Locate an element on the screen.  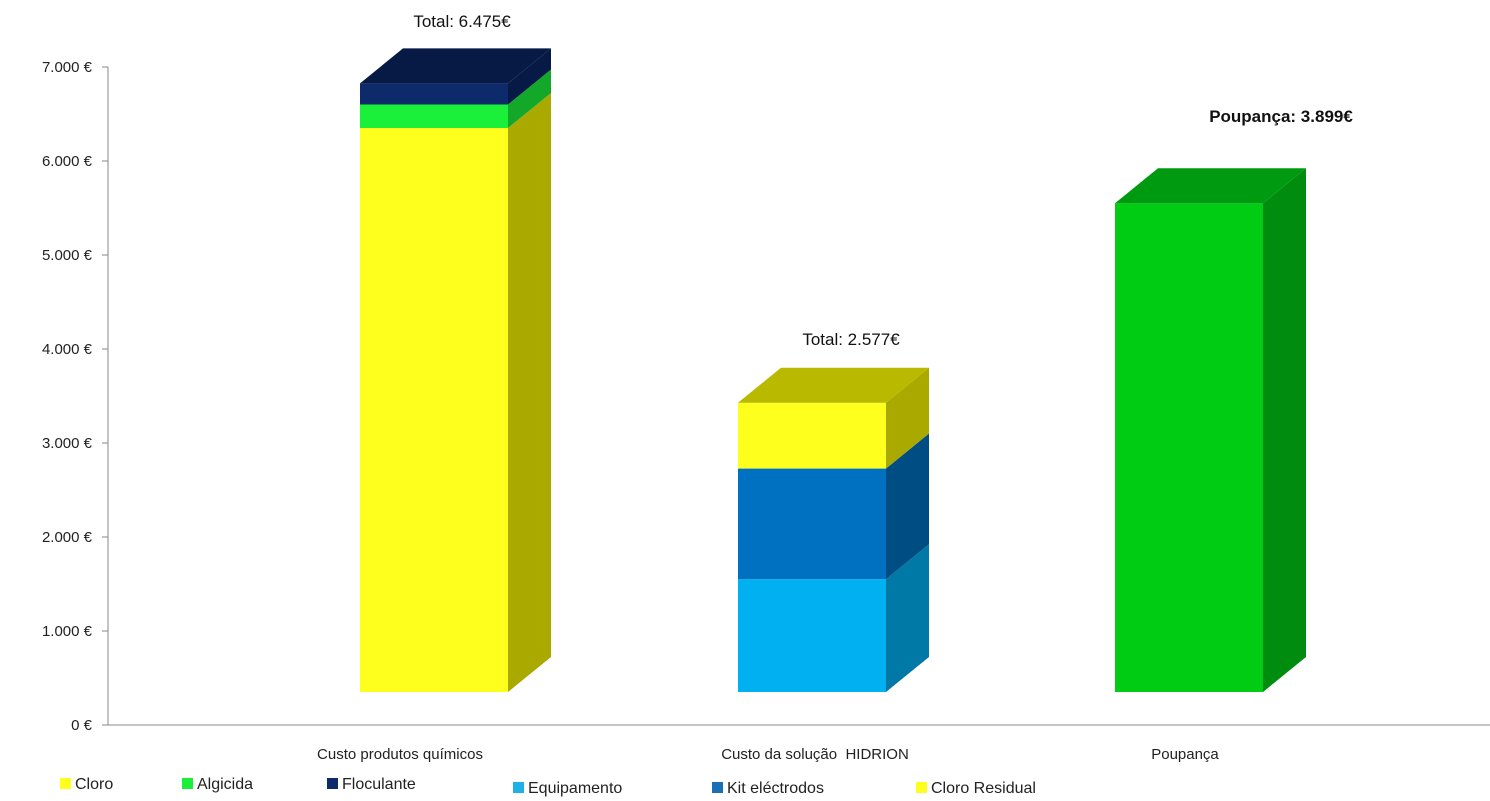
legend-item-kit-el-ctrodos: Kit eléctrodos is located at coordinates (768, 788).